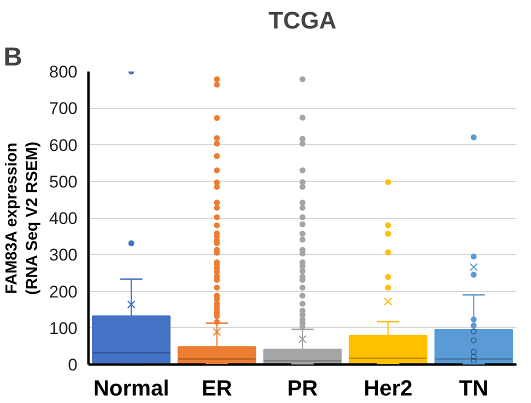 This screenshot has height=403, width=531. Describe the element at coordinates (388, 388) in the screenshot. I see `x-tick-label: Her2` at that location.